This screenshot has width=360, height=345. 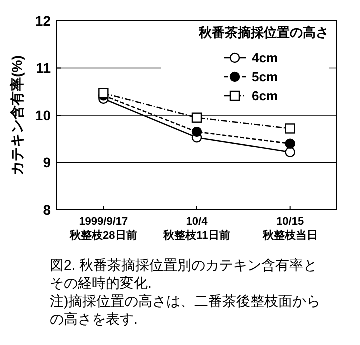 I want to click on x-tick-label: 10/15 秋整枝当日, so click(x=290, y=229).